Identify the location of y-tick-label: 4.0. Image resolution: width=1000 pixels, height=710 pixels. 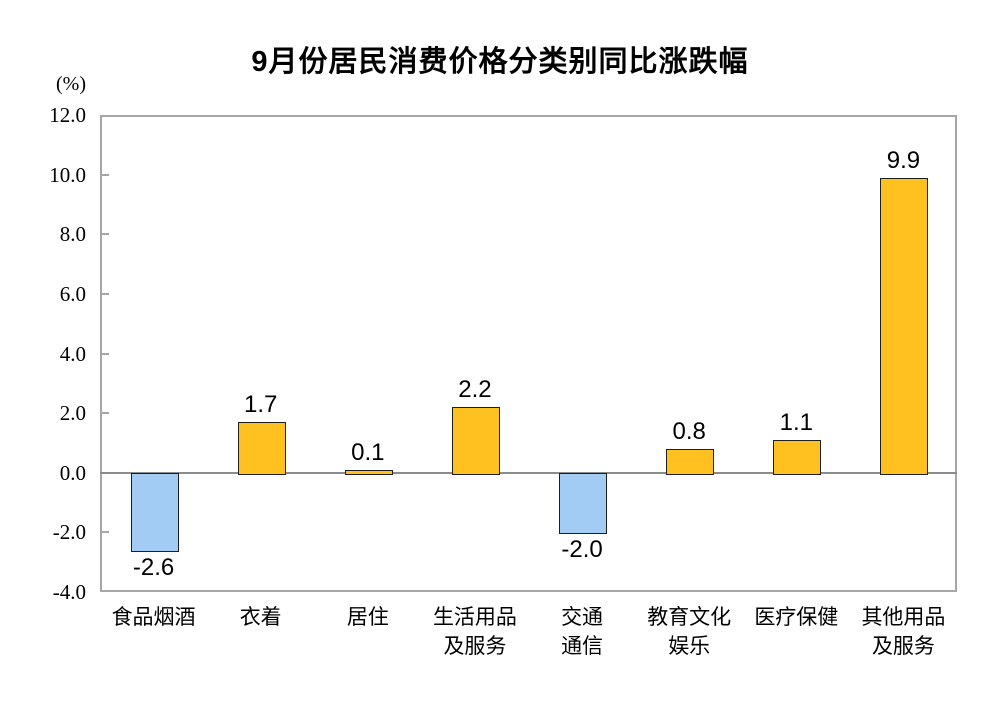
(72, 353).